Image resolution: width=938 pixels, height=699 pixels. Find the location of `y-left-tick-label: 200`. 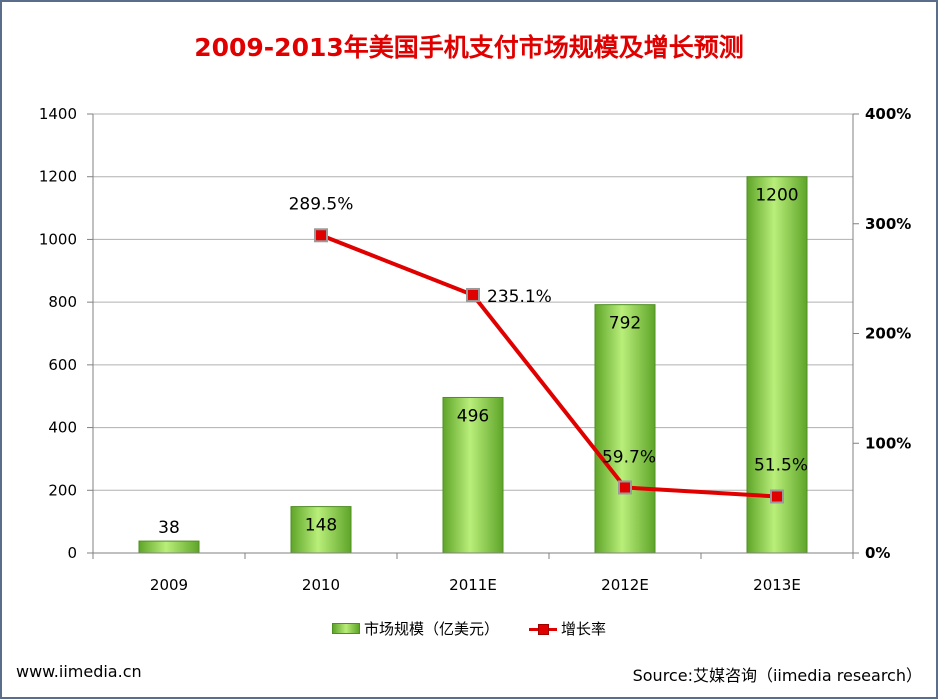

y-left-tick-label: 200 is located at coordinates (62, 490).